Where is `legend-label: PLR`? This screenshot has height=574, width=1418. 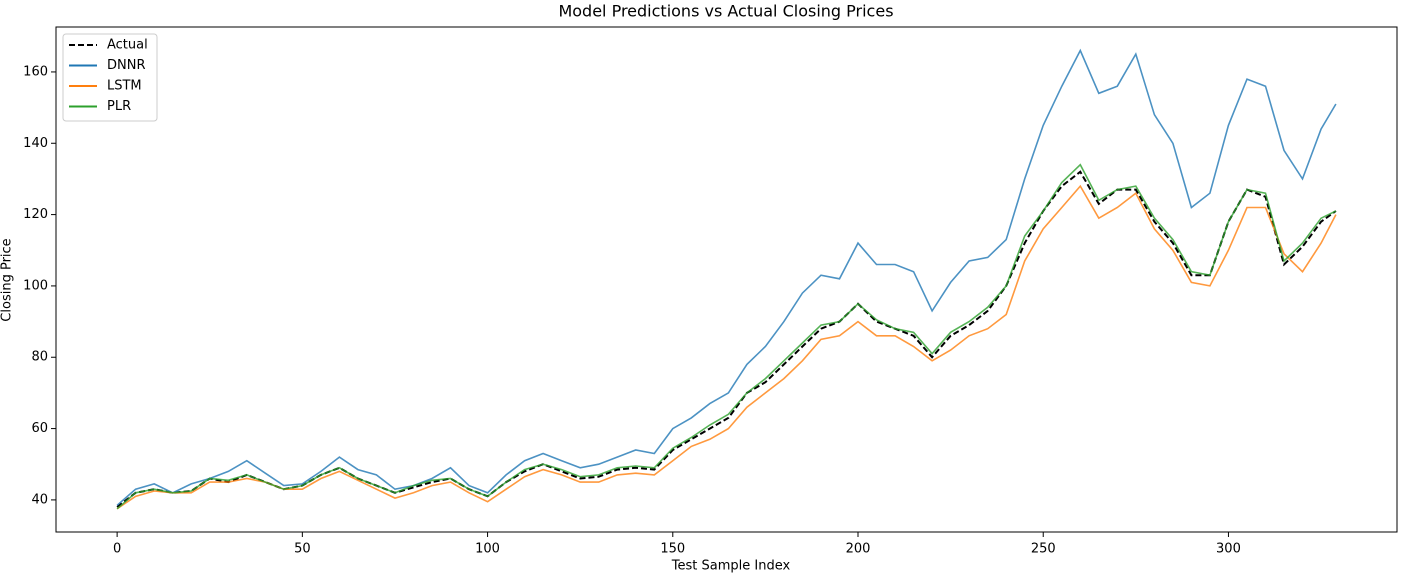 legend-label: PLR is located at coordinates (119, 106).